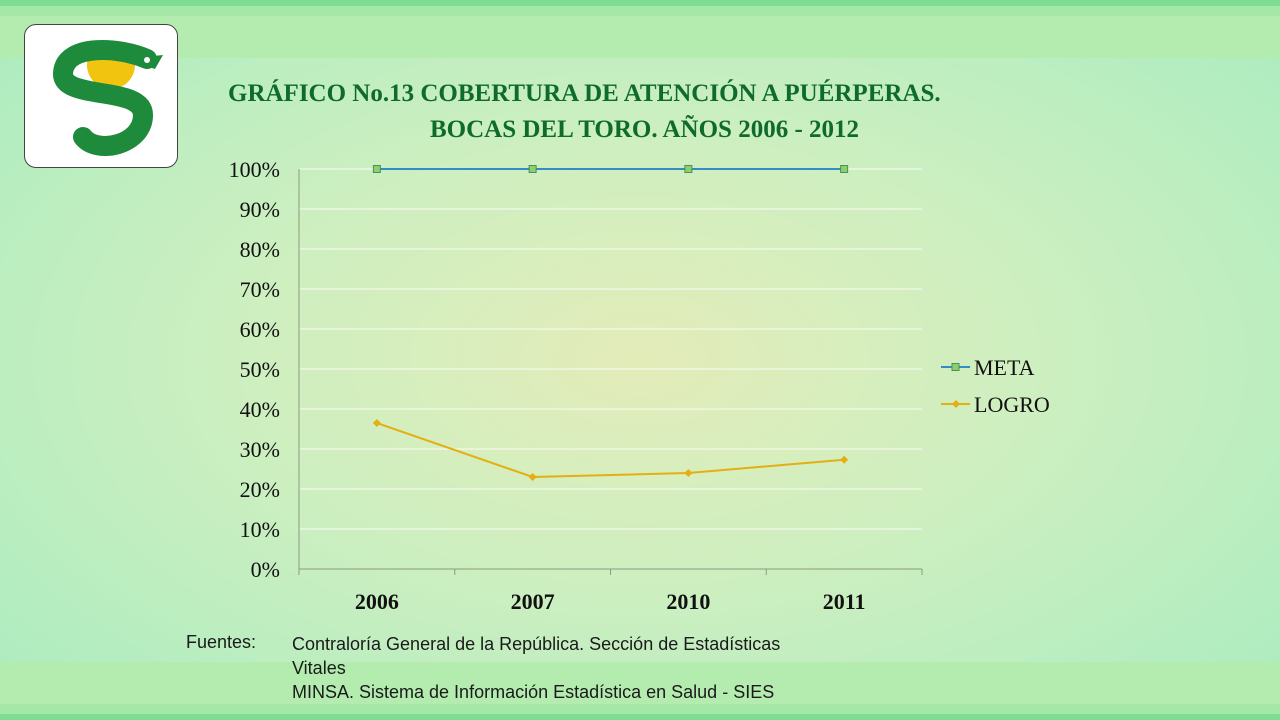 The height and width of the screenshot is (720, 1280). What do you see at coordinates (221, 642) in the screenshot?
I see `sources-label: Fuentes:` at bounding box center [221, 642].